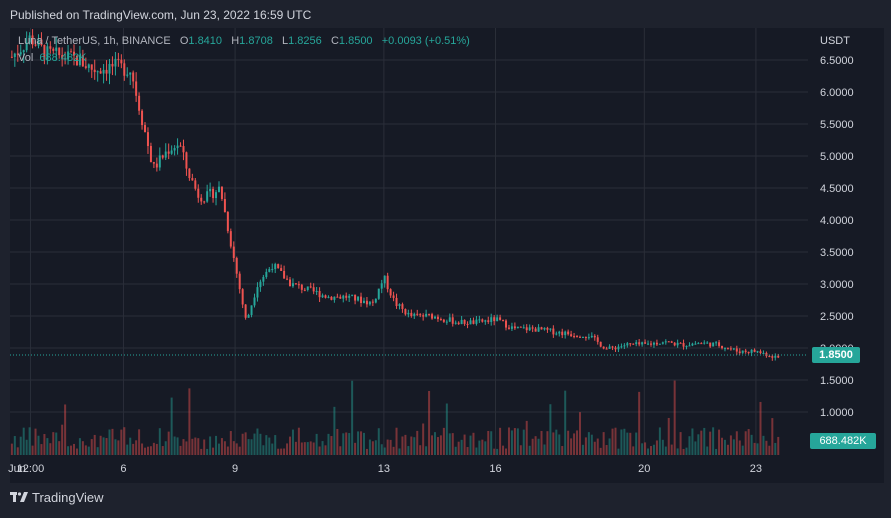 Image resolution: width=891 pixels, height=518 pixels. I want to click on high-value: 1.8708, so click(256, 41).